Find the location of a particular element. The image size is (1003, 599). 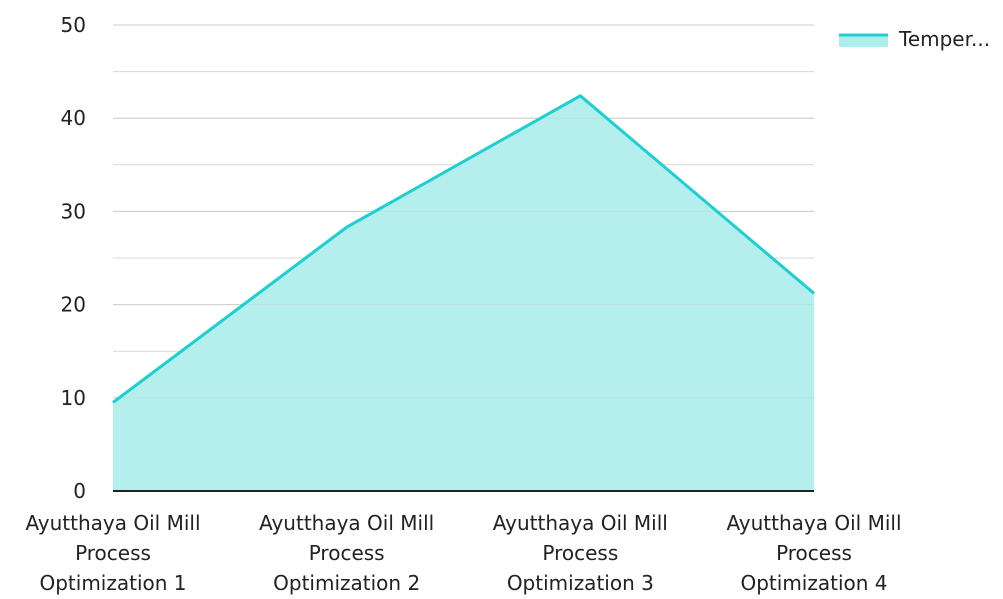

y-tick-label: 20 is located at coordinates (73, 305).